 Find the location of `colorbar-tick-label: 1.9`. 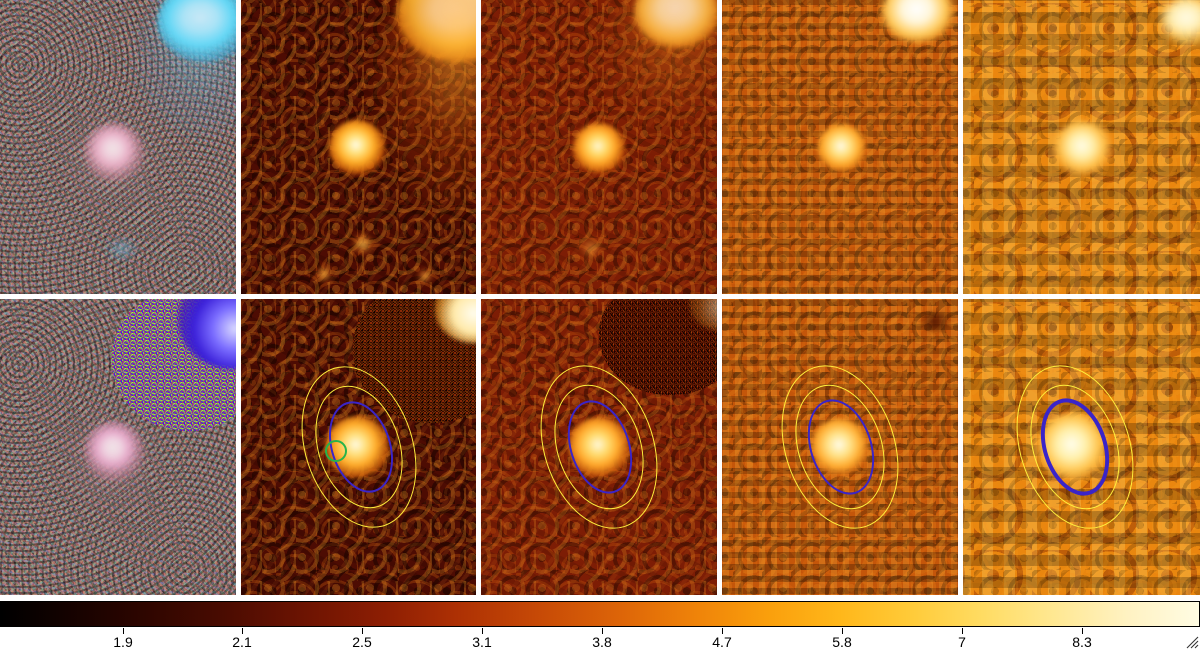

colorbar-tick-label: 1.9 is located at coordinates (123, 641).